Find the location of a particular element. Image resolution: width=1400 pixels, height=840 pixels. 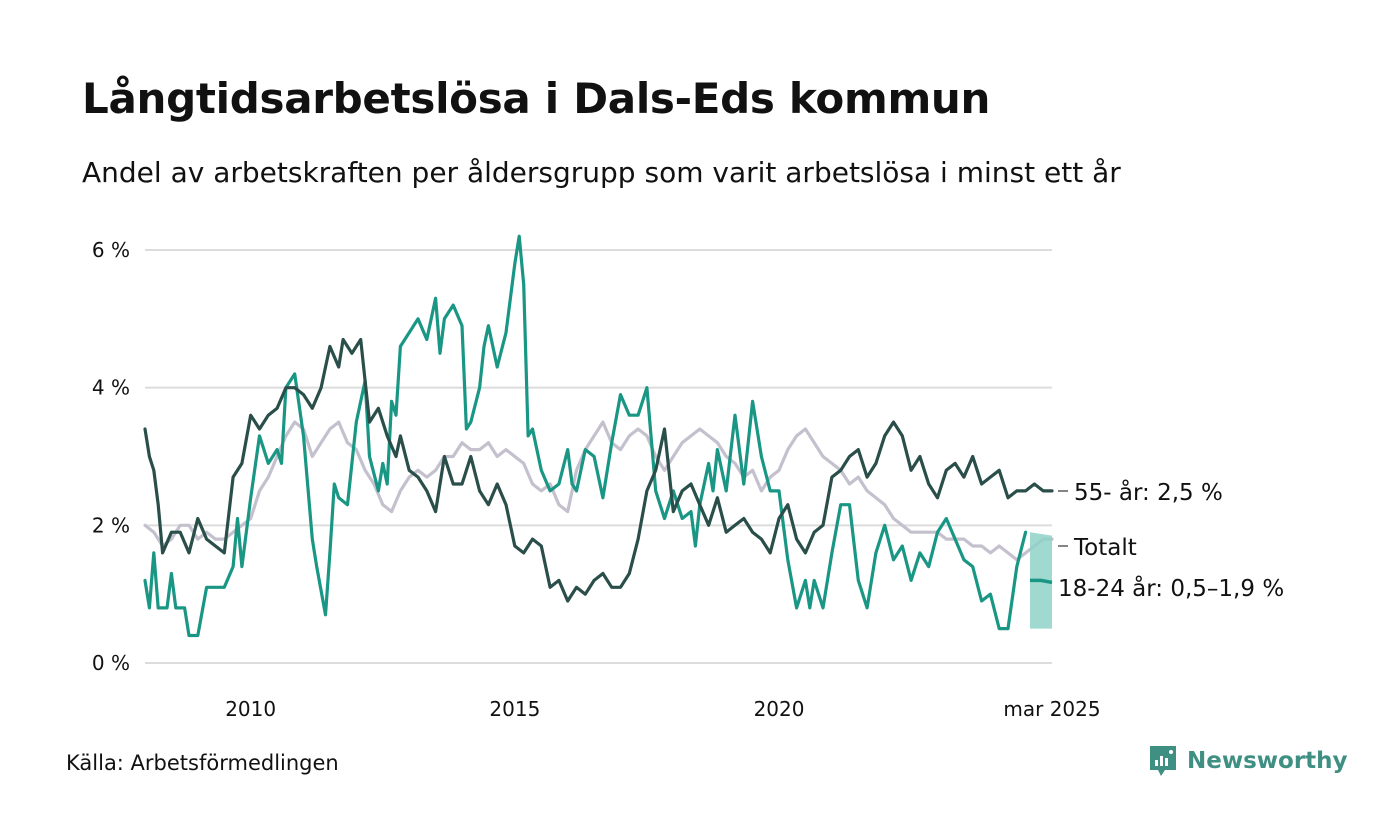

y-tick-label: 6 % is located at coordinates (111, 250).